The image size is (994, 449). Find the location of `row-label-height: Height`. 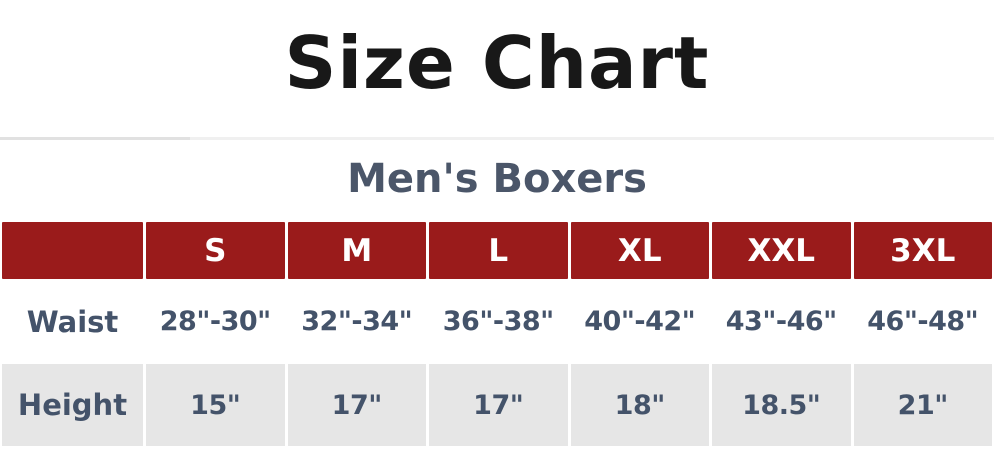

row-label-height: Height is located at coordinates (72, 405).